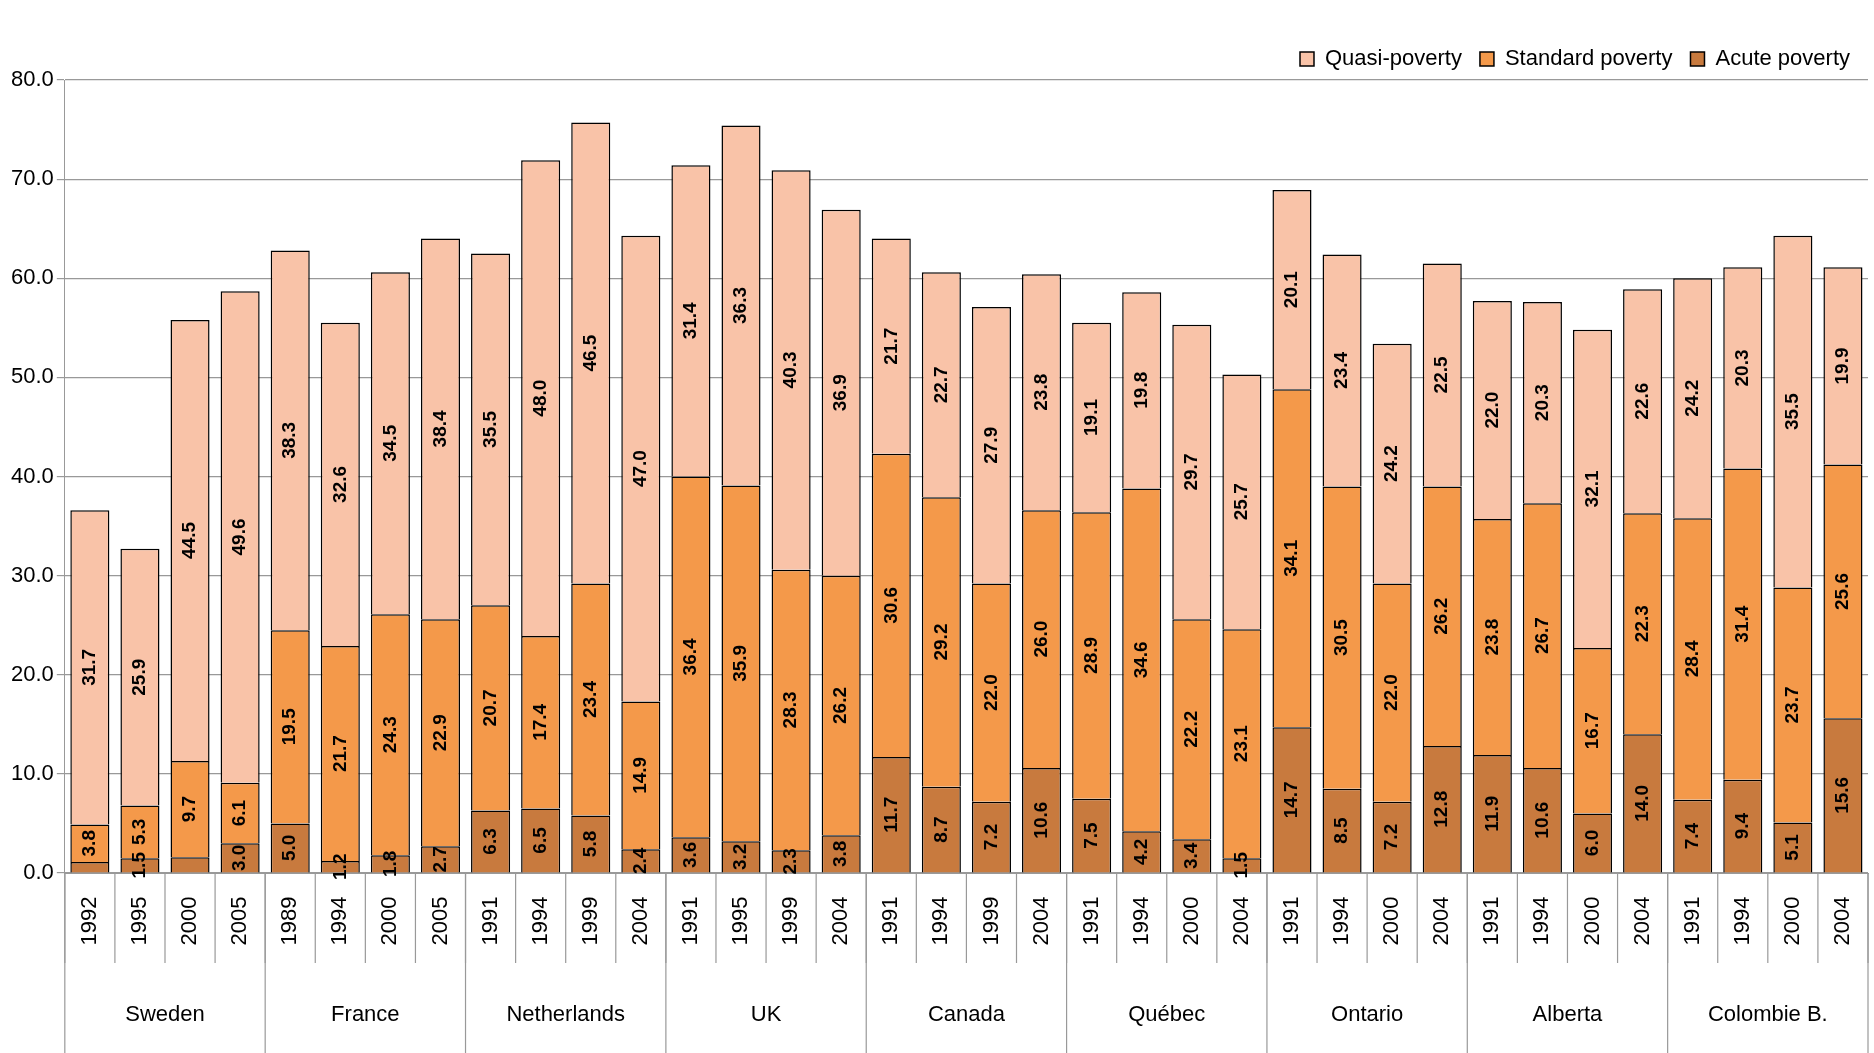  Describe the element at coordinates (1140, 660) in the screenshot. I see `data-label: 34.6` at that location.